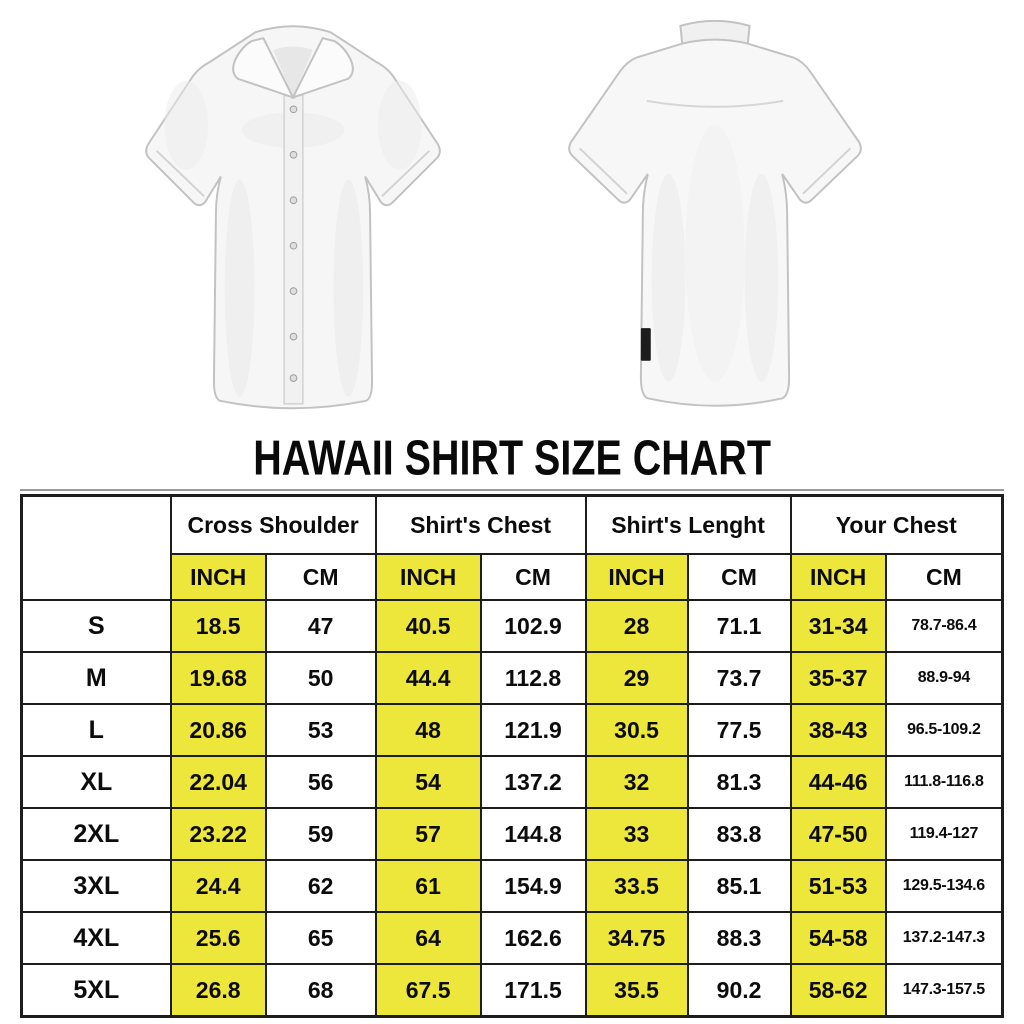  I want to click on column-group-shirts-lenght: Shirt's Lenght, so click(688, 524).